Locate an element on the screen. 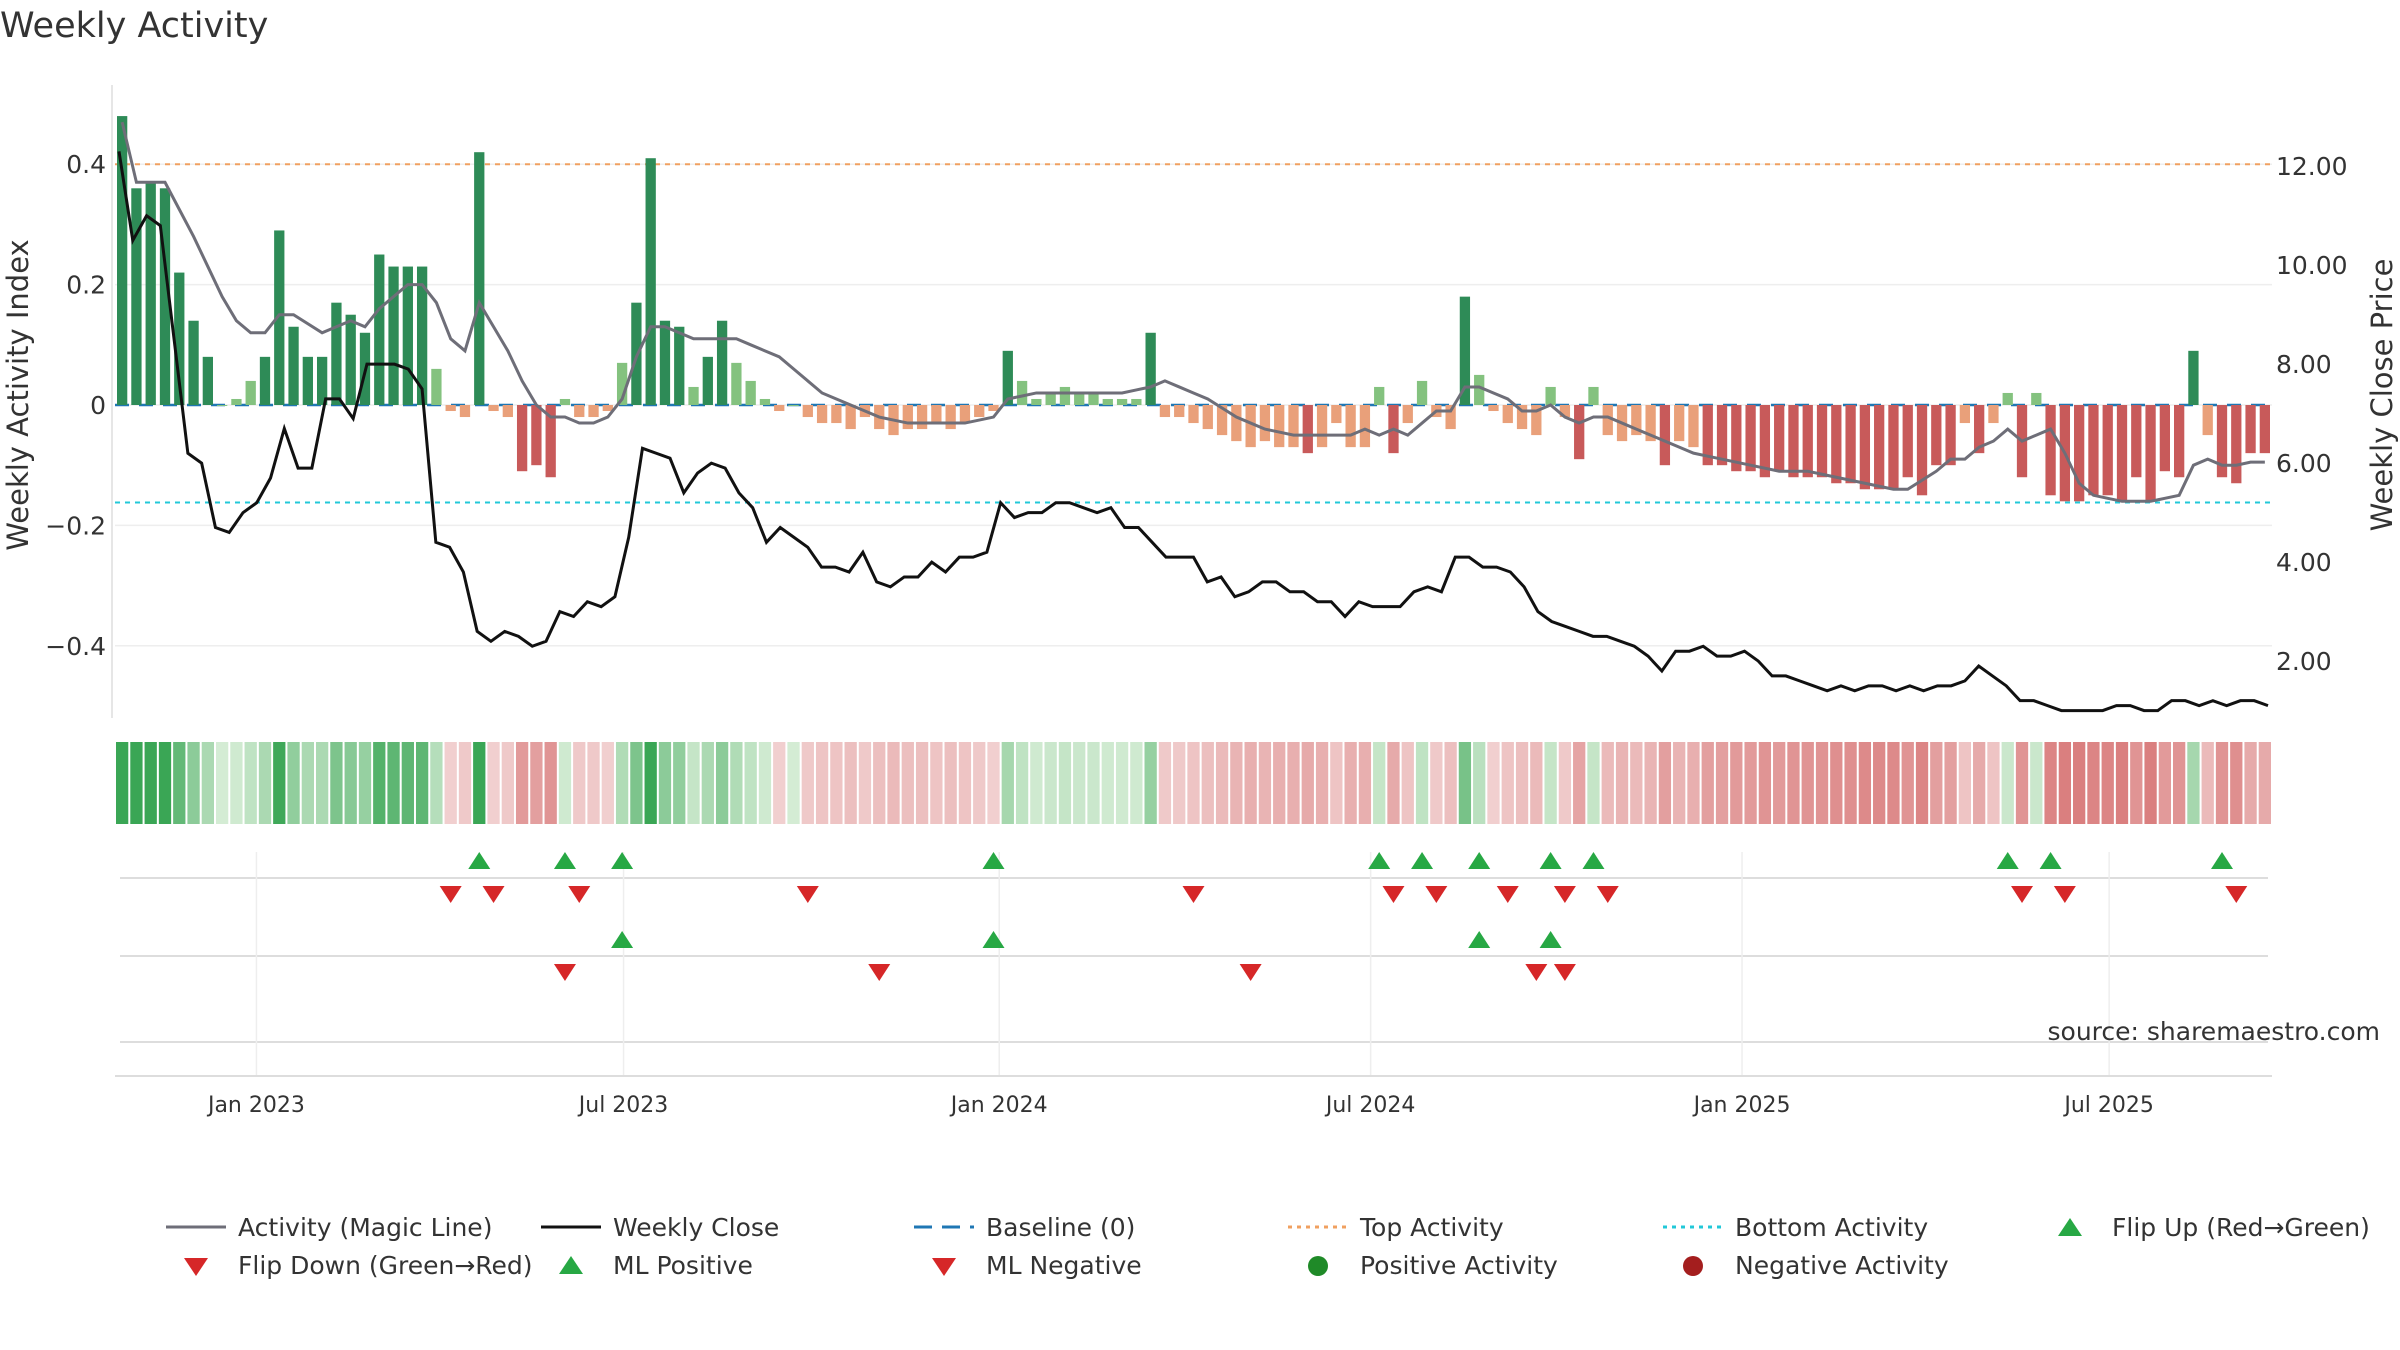 Image resolution: width=2400 pixels, height=1350 pixels. y-tick-label: −0.2 is located at coordinates (75, 525).